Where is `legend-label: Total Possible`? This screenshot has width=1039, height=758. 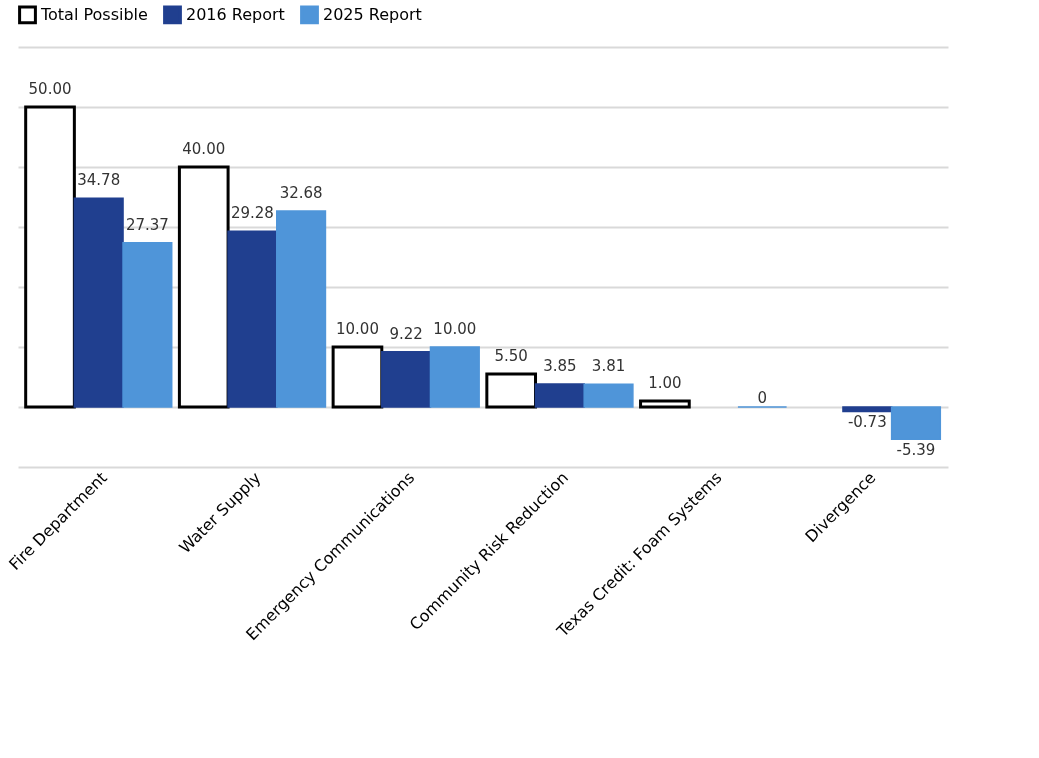 legend-label: Total Possible is located at coordinates (94, 14).